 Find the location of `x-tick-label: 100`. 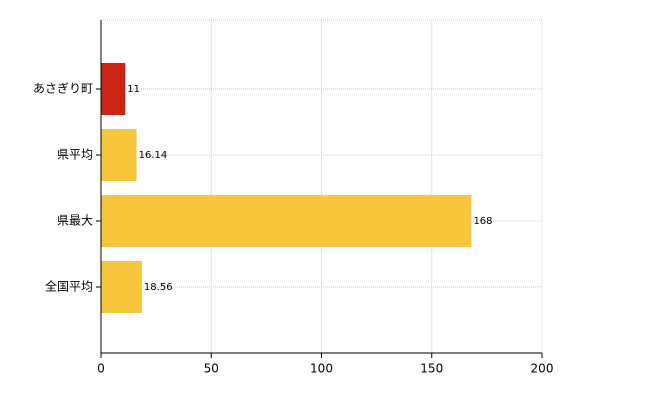

x-tick-label: 100 is located at coordinates (321, 369).